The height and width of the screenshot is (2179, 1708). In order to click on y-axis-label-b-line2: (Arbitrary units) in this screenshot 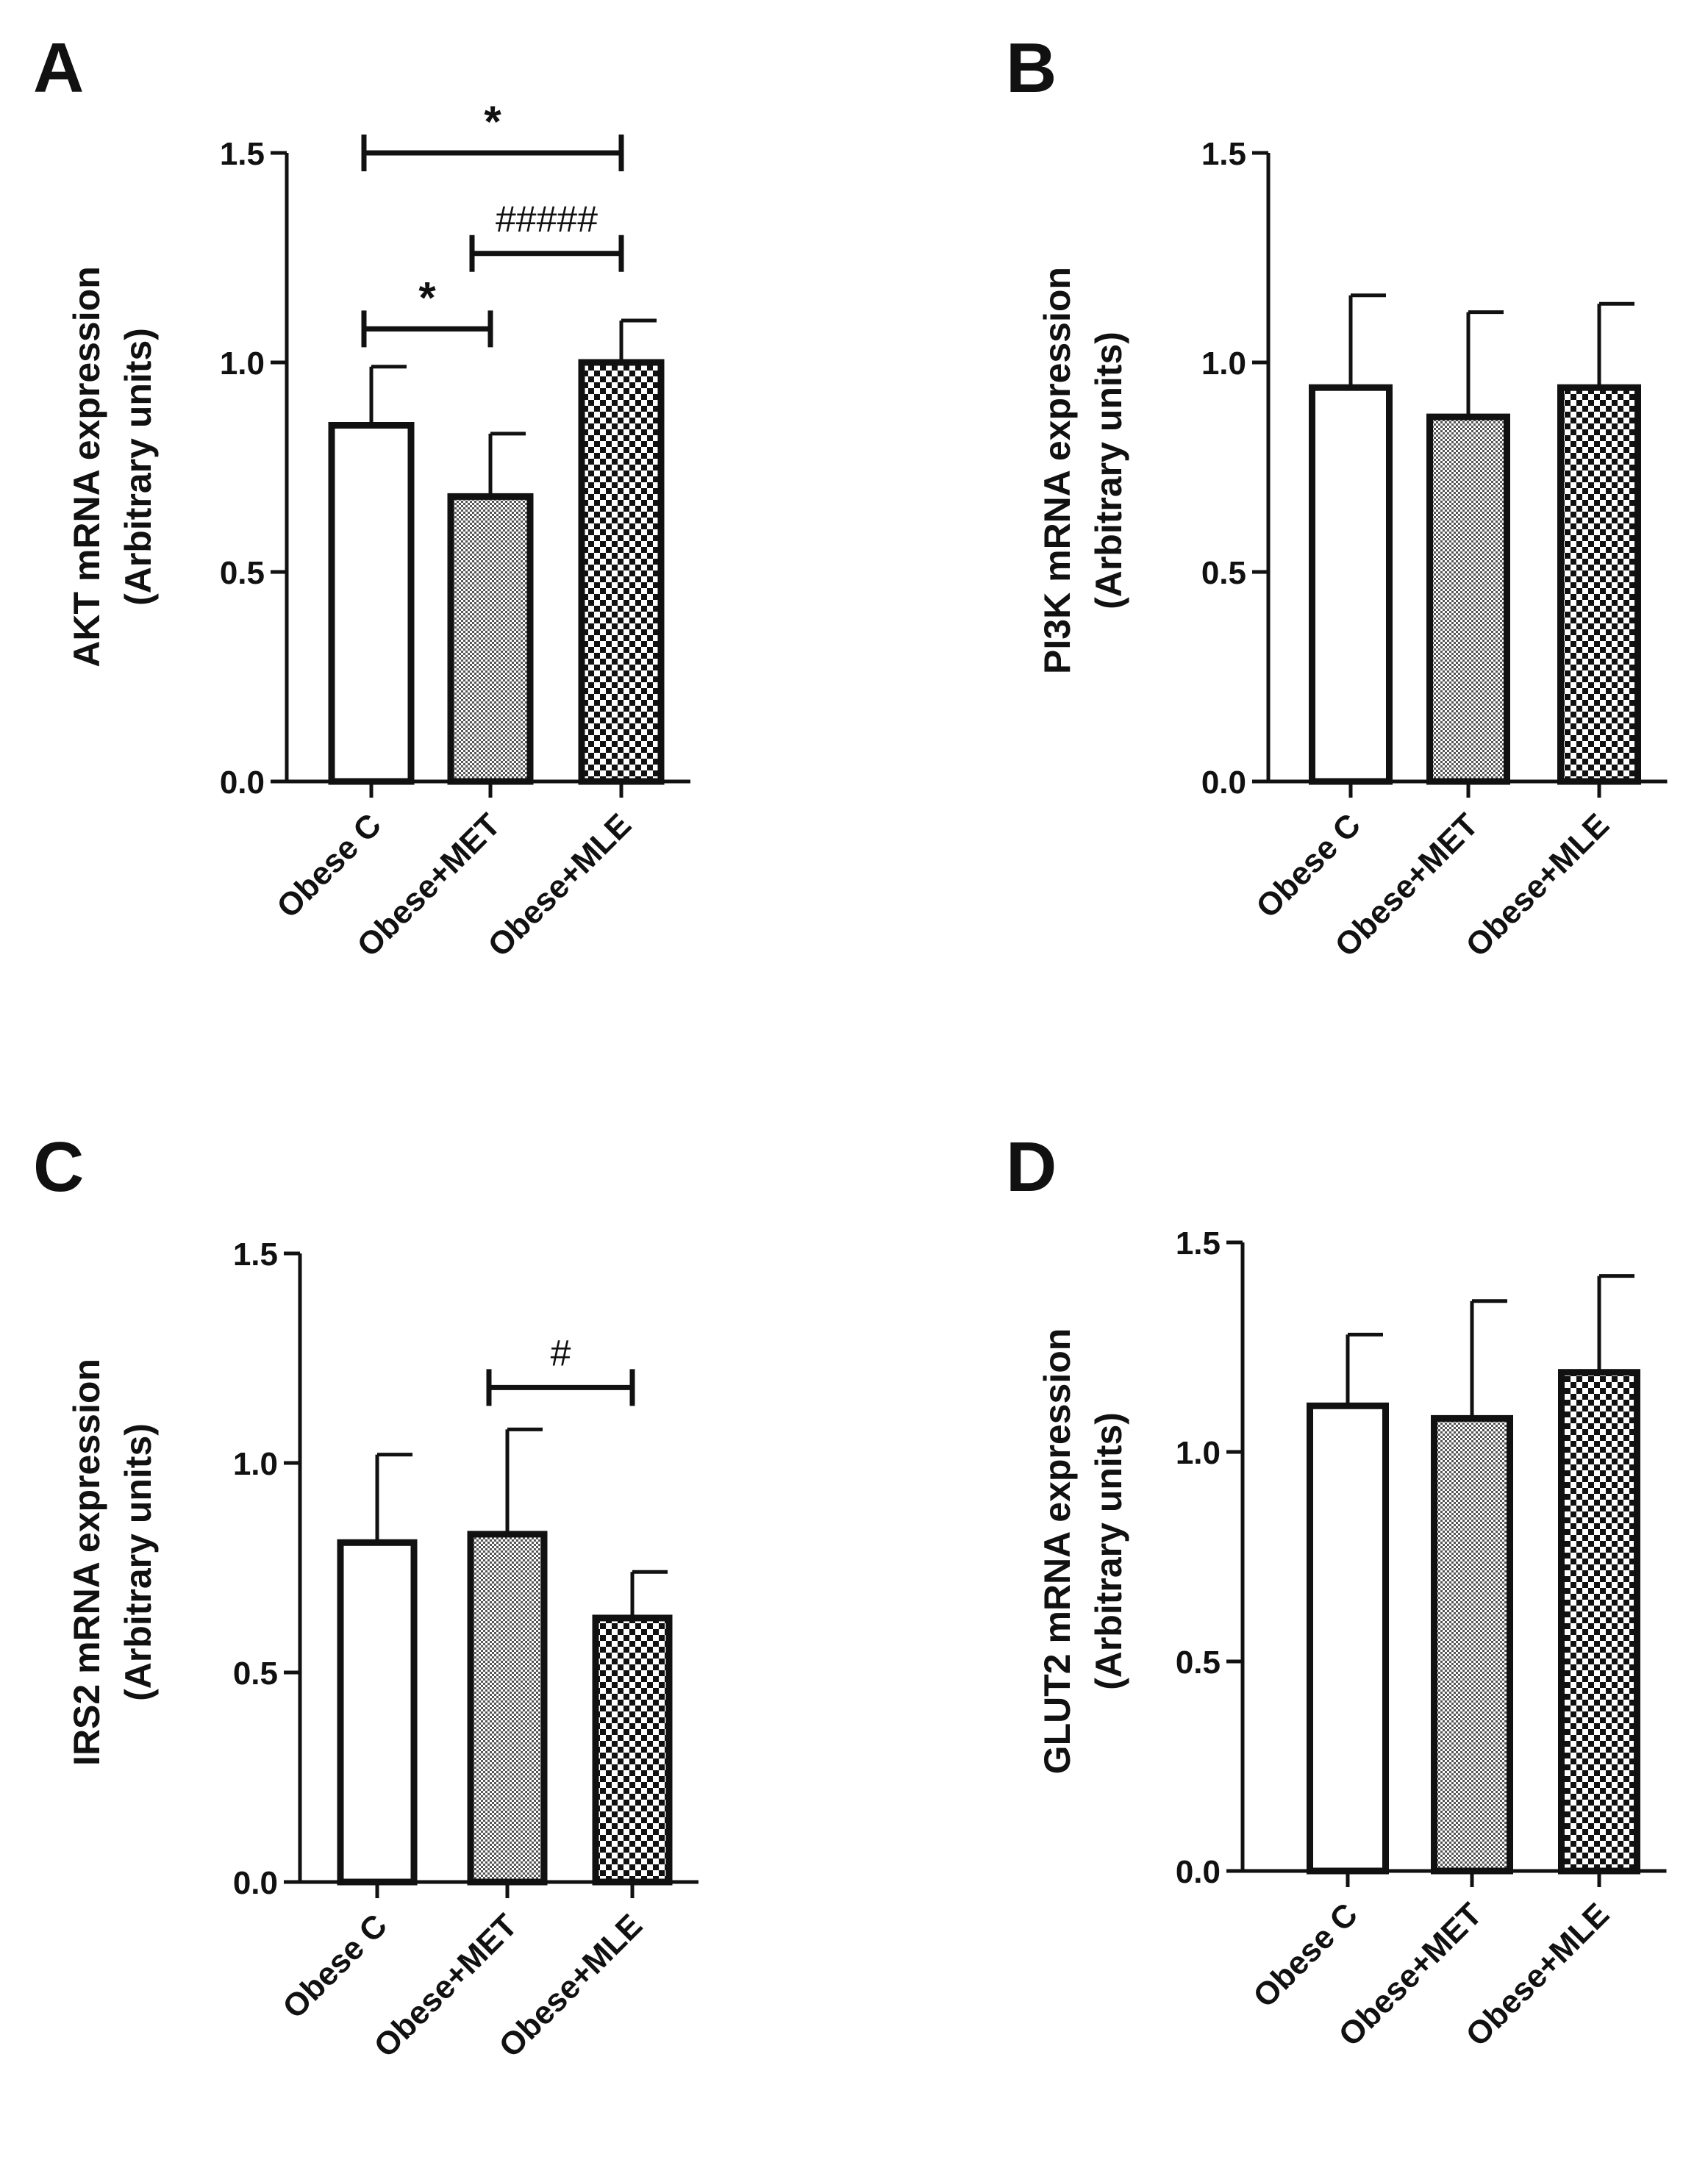, I will do `click(1108, 470)`.